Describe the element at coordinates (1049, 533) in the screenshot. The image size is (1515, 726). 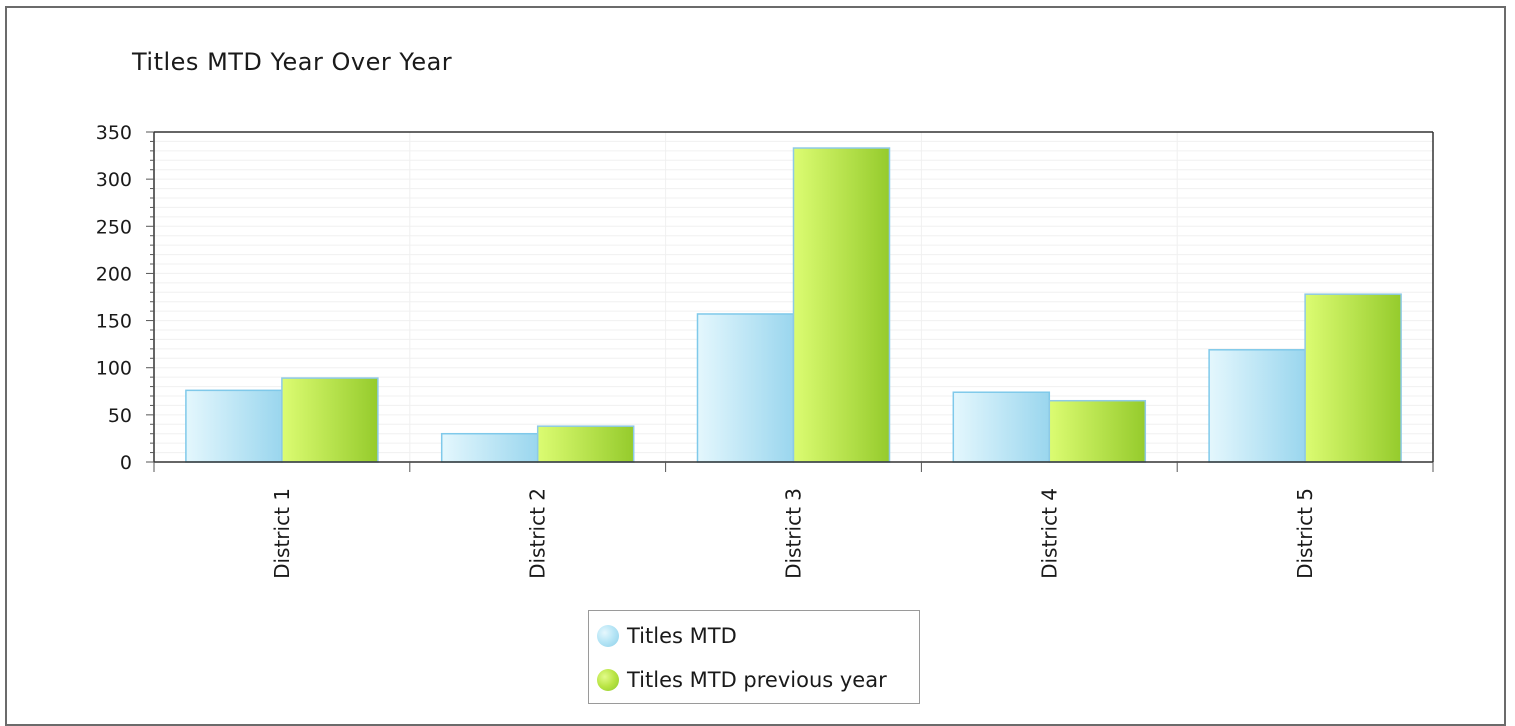
I see `x-tick-label: District 4` at that location.